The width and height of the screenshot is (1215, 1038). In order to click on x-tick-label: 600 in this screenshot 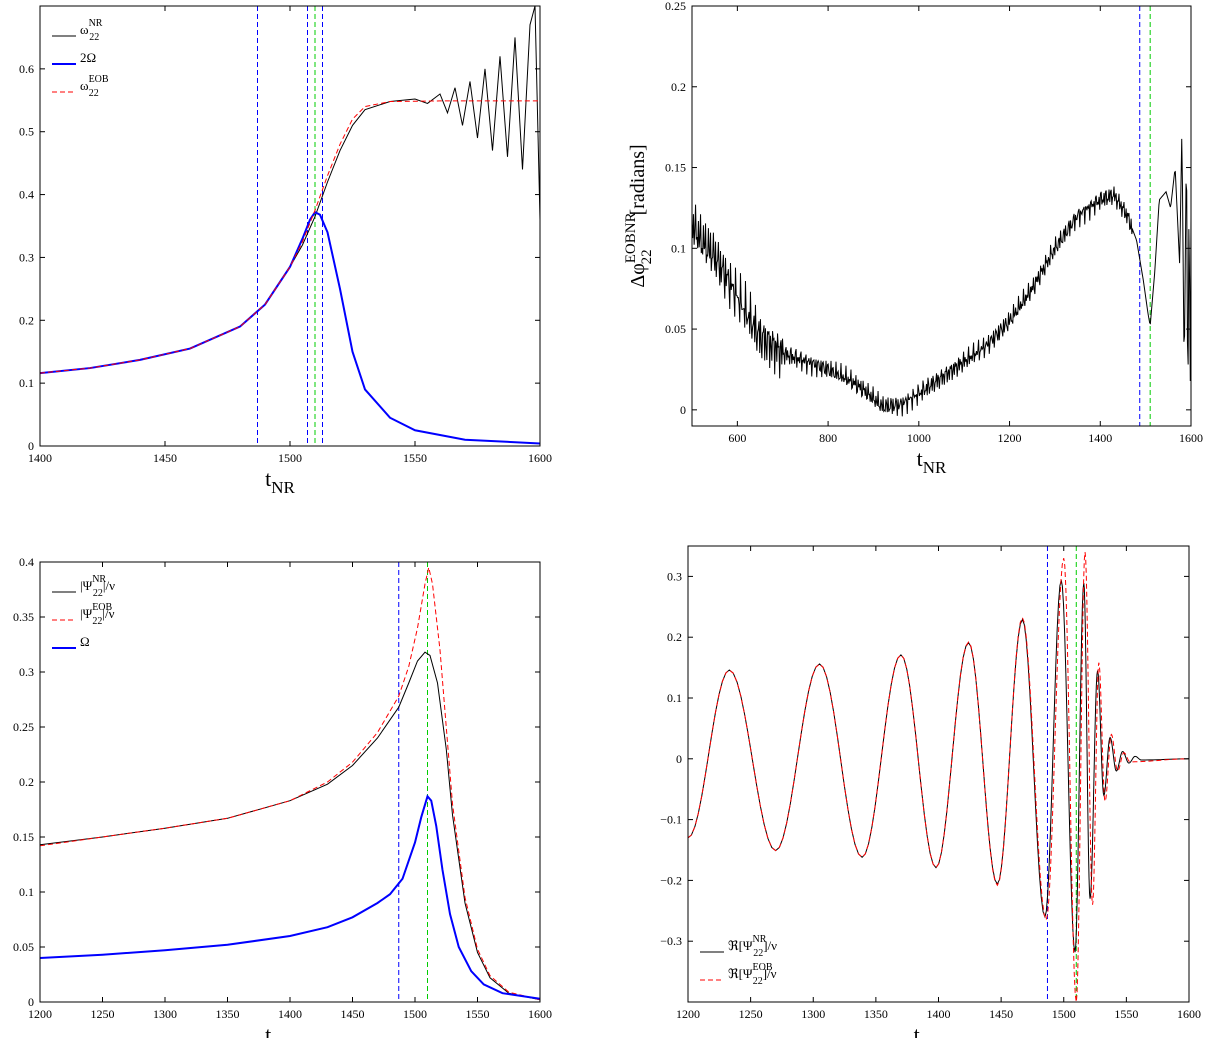, I will do `click(737, 438)`.